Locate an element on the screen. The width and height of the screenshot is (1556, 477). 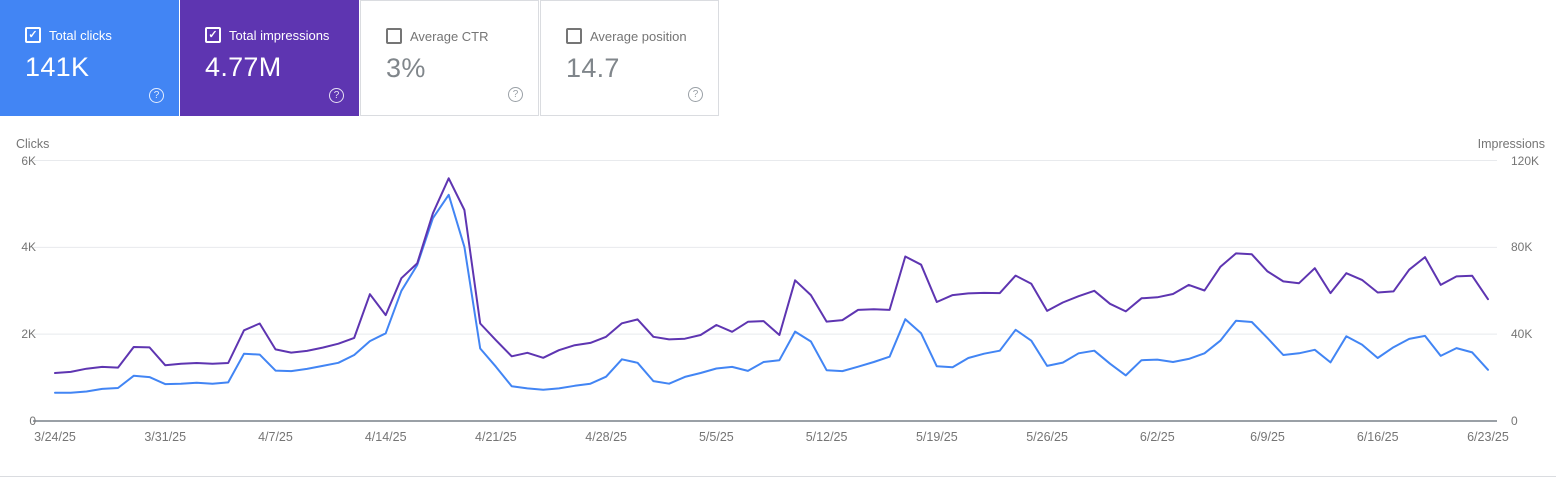
average-position-checkbox is located at coordinates (574, 36).